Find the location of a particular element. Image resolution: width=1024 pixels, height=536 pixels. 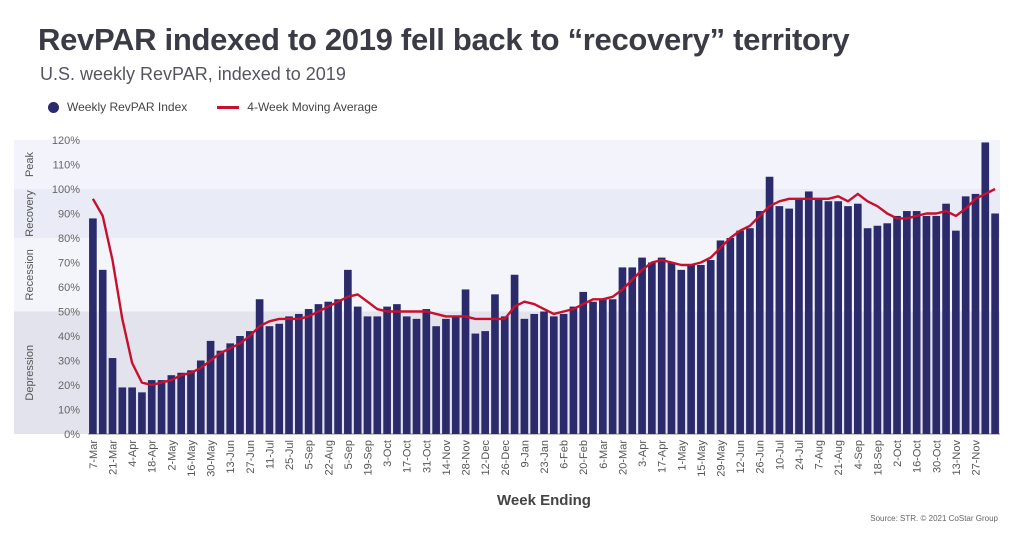

x-tick-label: 28-Nov is located at coordinates (467, 458).